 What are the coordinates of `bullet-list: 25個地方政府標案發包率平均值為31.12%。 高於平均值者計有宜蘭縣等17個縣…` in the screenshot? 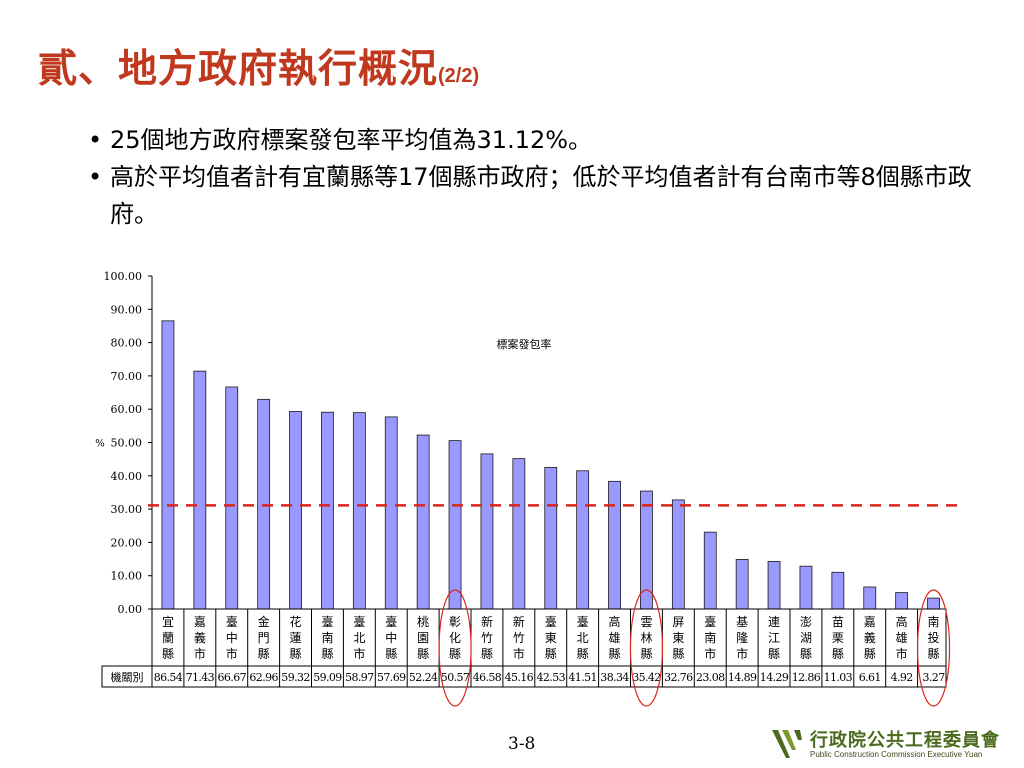 It's located at (538, 177).